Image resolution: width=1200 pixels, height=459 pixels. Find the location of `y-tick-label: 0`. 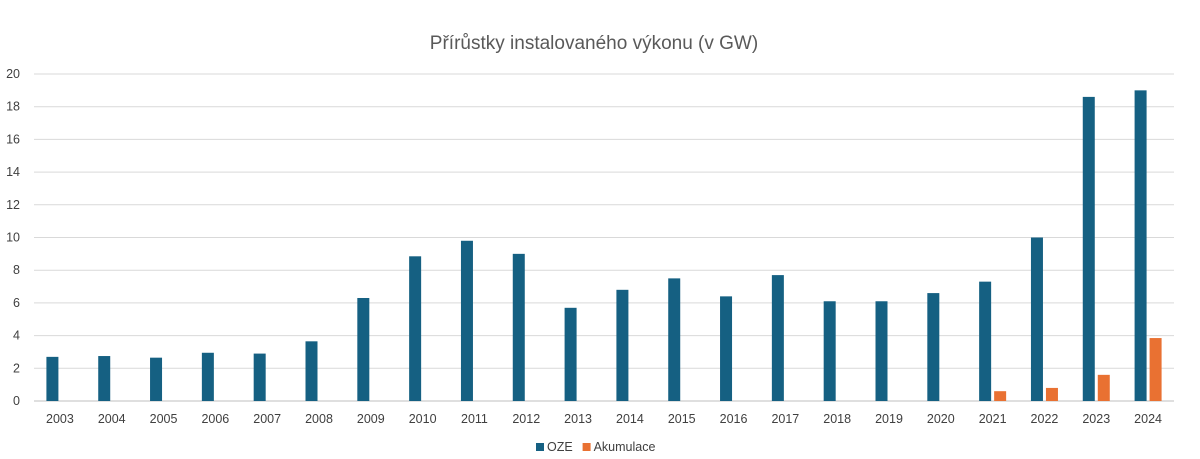

y-tick-label: 0 is located at coordinates (16, 401).